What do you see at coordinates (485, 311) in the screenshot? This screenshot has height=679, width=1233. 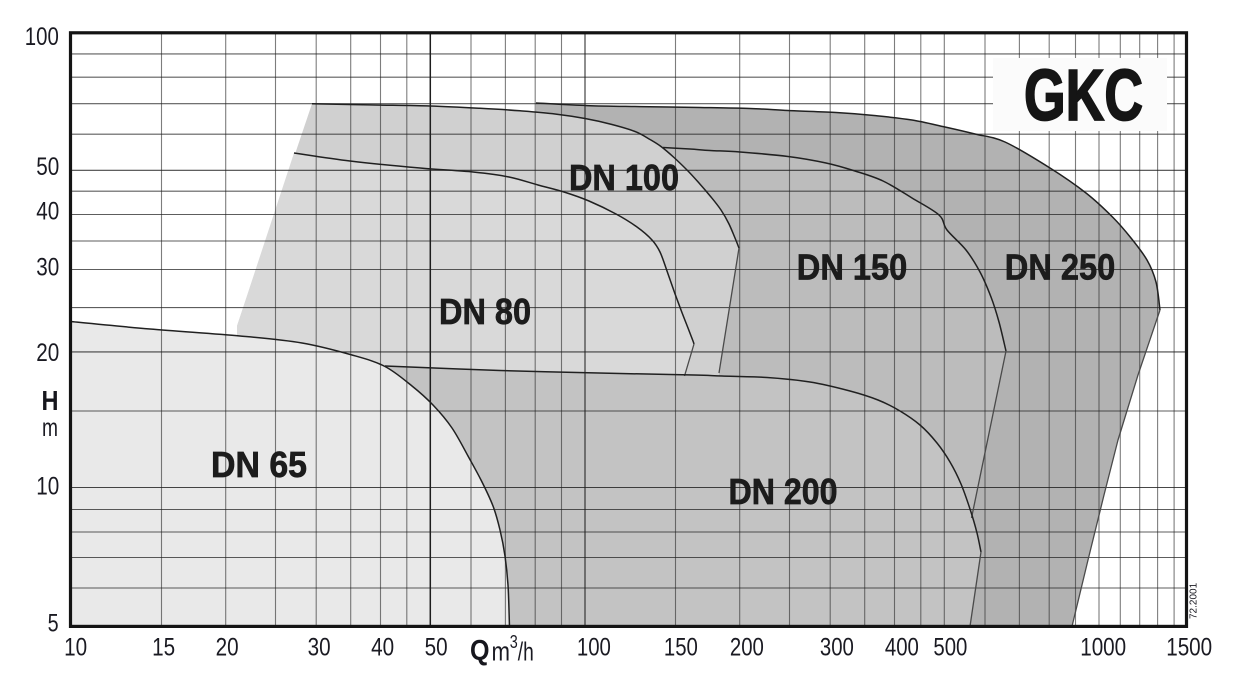 I see `svg-text: DN 80` at bounding box center [485, 311].